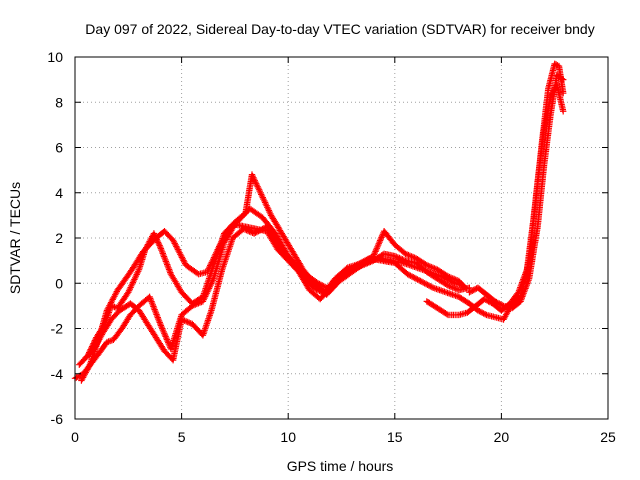 The width and height of the screenshot is (640, 480). Describe the element at coordinates (57, 329) in the screenshot. I see `y-tick-label: -2` at that location.